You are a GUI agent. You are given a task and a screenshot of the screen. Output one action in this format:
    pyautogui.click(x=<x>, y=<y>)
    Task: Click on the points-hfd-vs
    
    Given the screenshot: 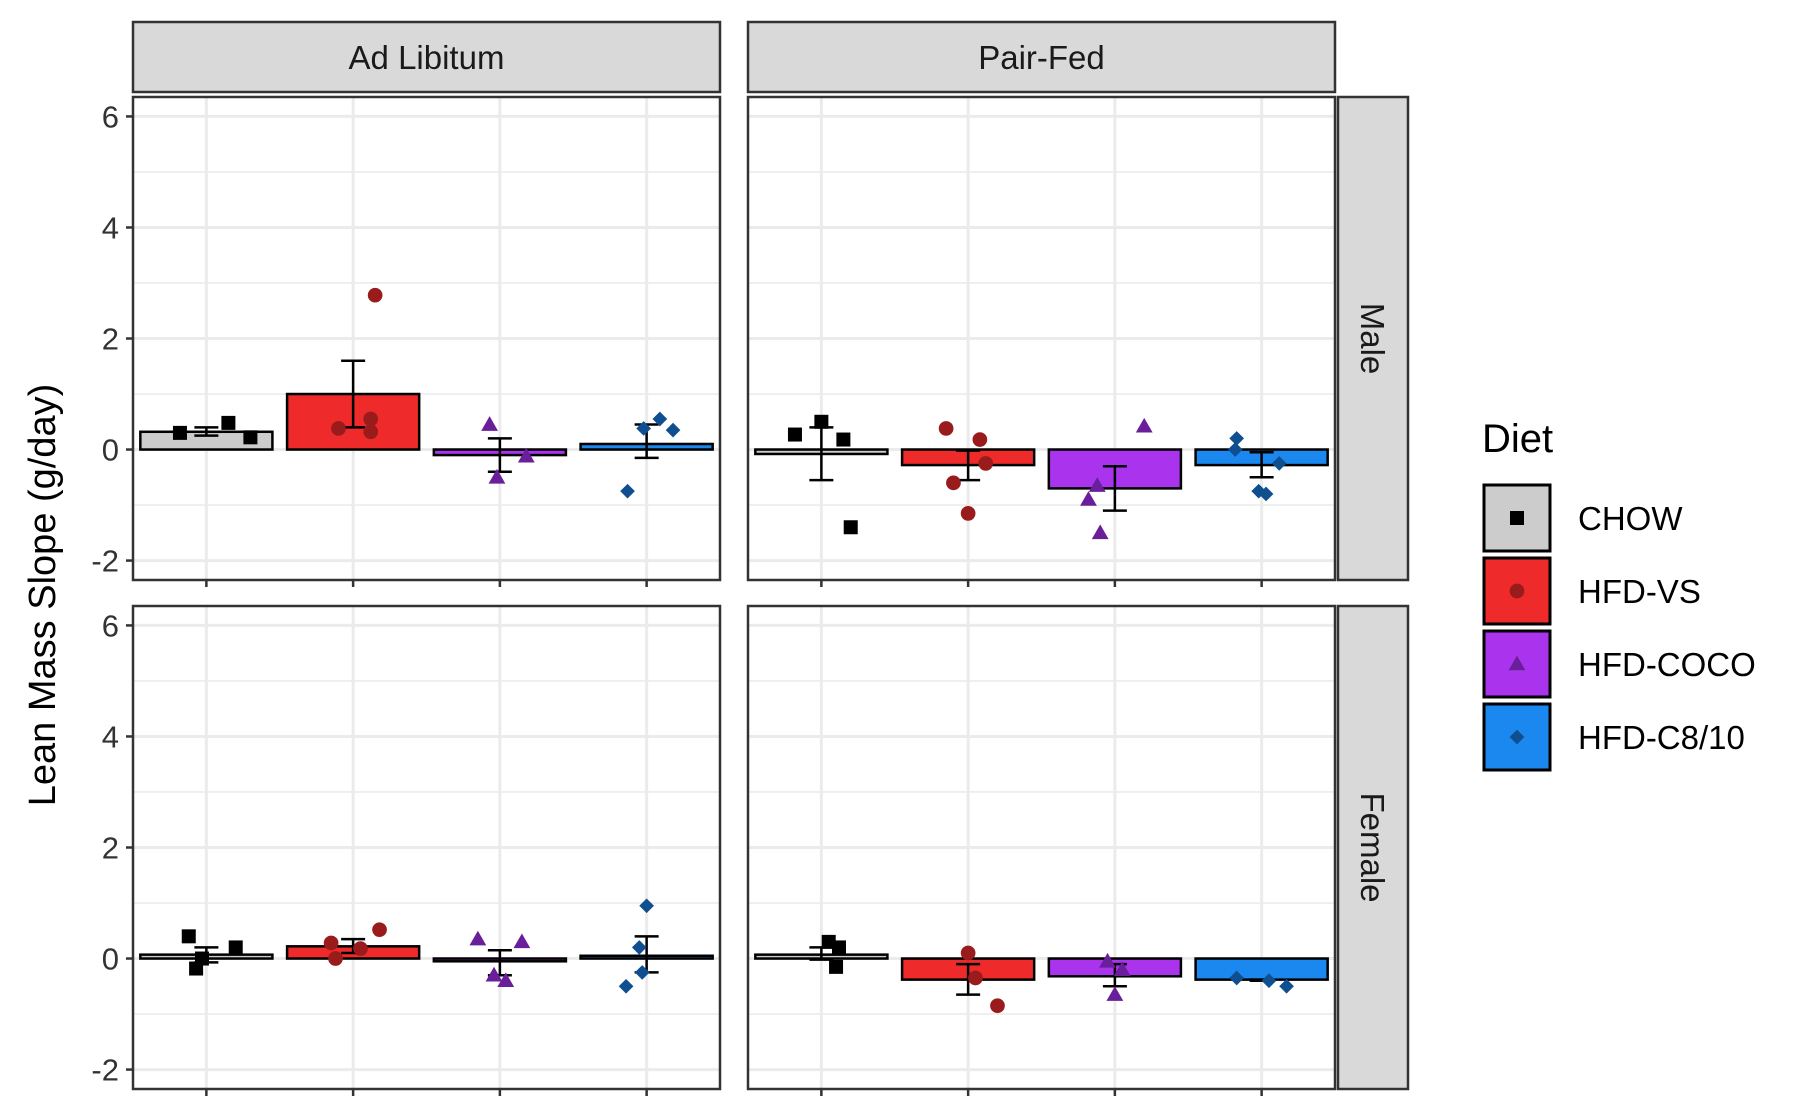 What is the action you would take?
    pyautogui.click(x=982, y=979)
    